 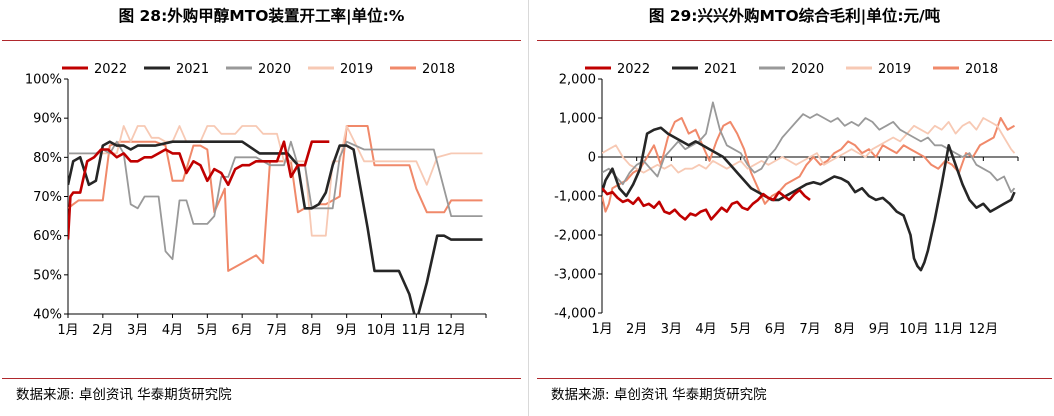 I want to click on chart-title: 图 28:外购甲醇MTO装置开工率|单位:%, so click(x=261, y=16).